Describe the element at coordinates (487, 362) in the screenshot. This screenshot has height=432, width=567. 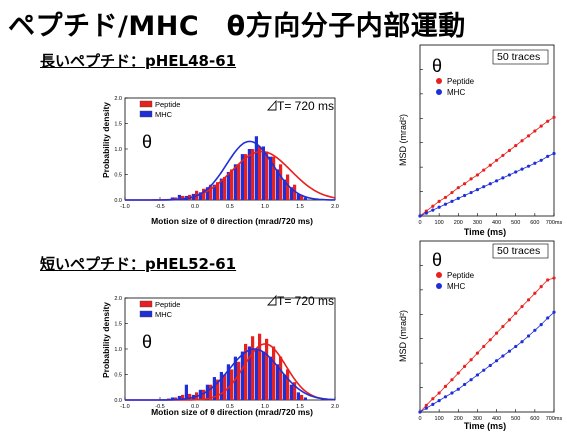
I see `mhc-msd-line` at that location.